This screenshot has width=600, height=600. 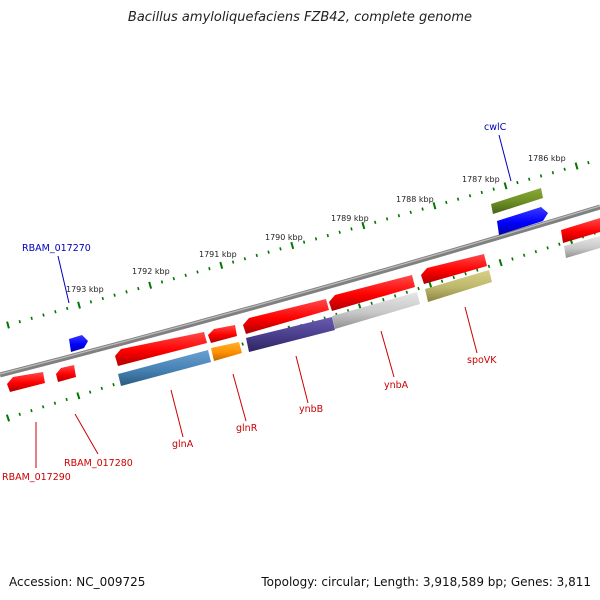 I want to click on leader-line-glnR, so click(x=239, y=397).